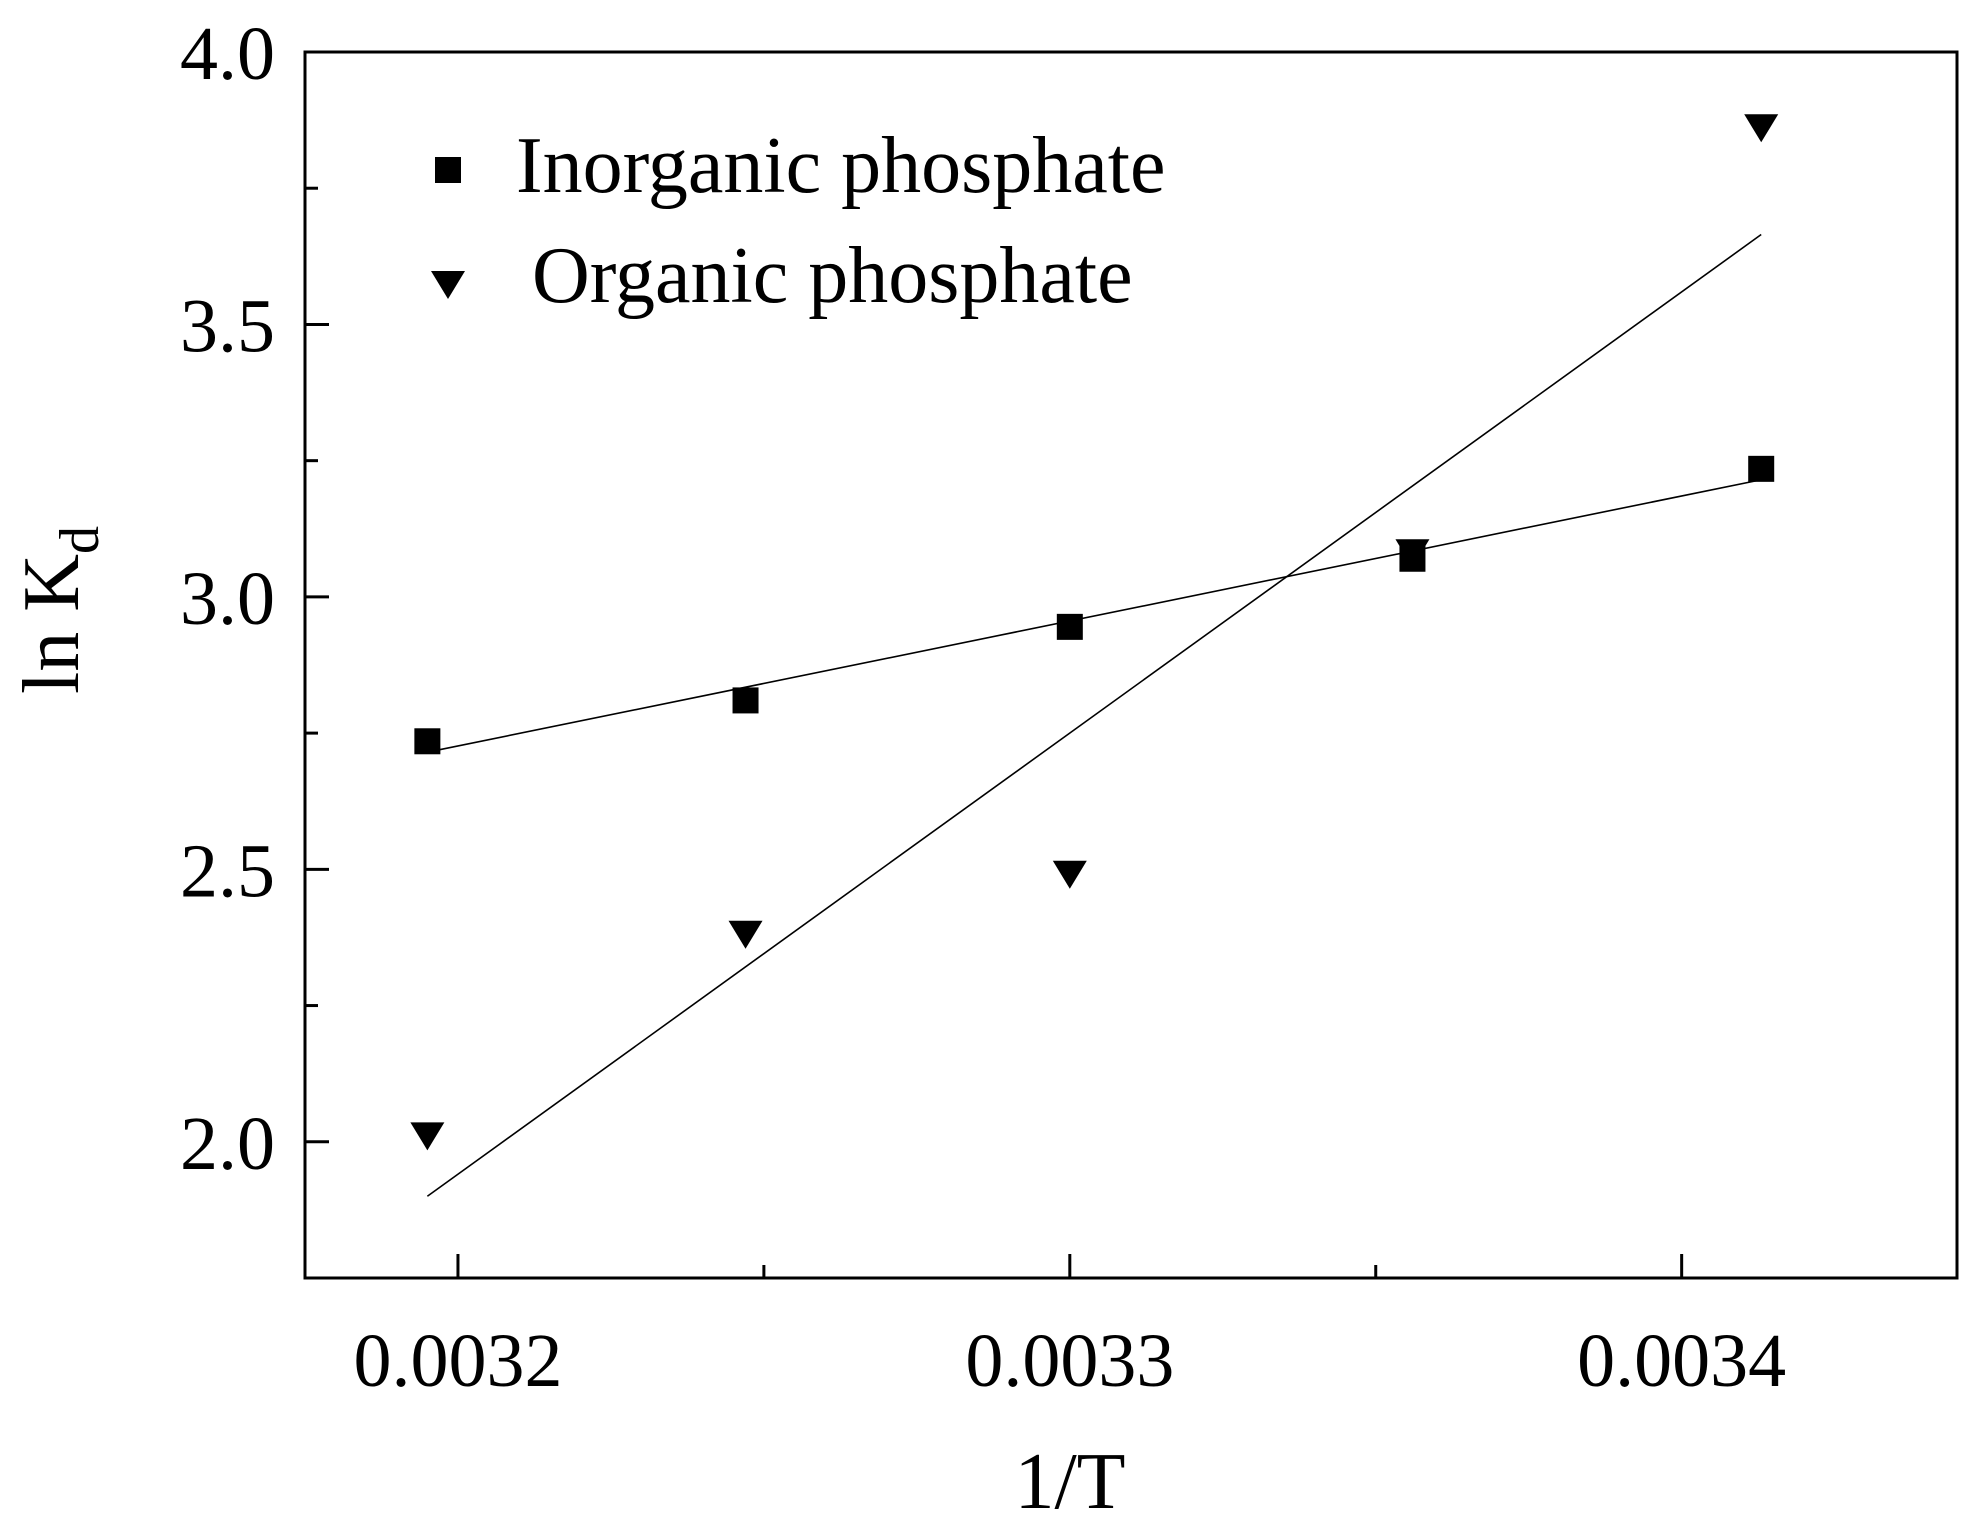 The height and width of the screenshot is (1521, 1978). I want to click on y-axis-title: ln Kd, so click(59, 610).